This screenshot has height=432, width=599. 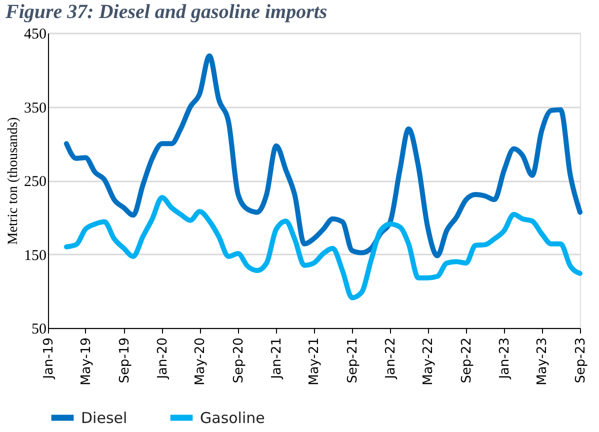 I want to click on x-tick-label: Jan-21, so click(x=277, y=359).